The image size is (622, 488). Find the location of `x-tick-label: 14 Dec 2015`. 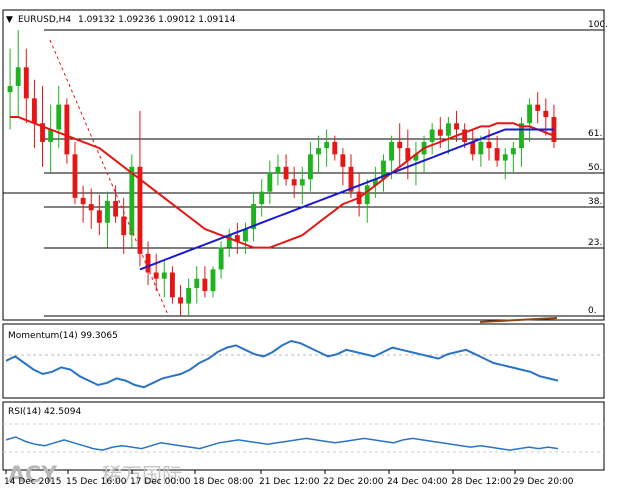

x-tick-label: 14 Dec 2015 is located at coordinates (33, 482).